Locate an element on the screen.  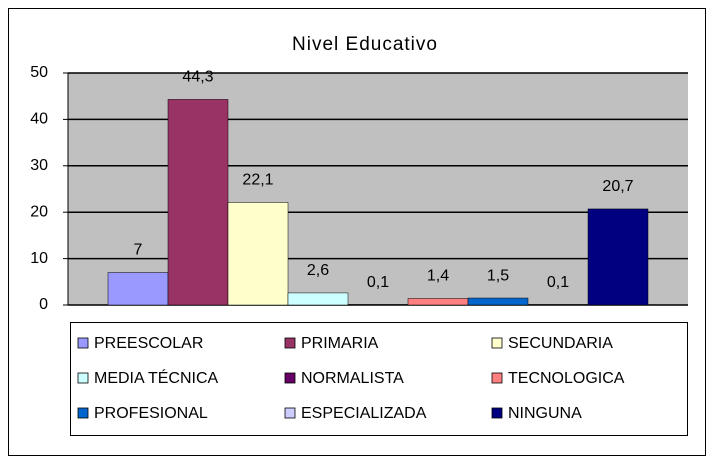
y-tick-label: 20 is located at coordinates (39, 211).